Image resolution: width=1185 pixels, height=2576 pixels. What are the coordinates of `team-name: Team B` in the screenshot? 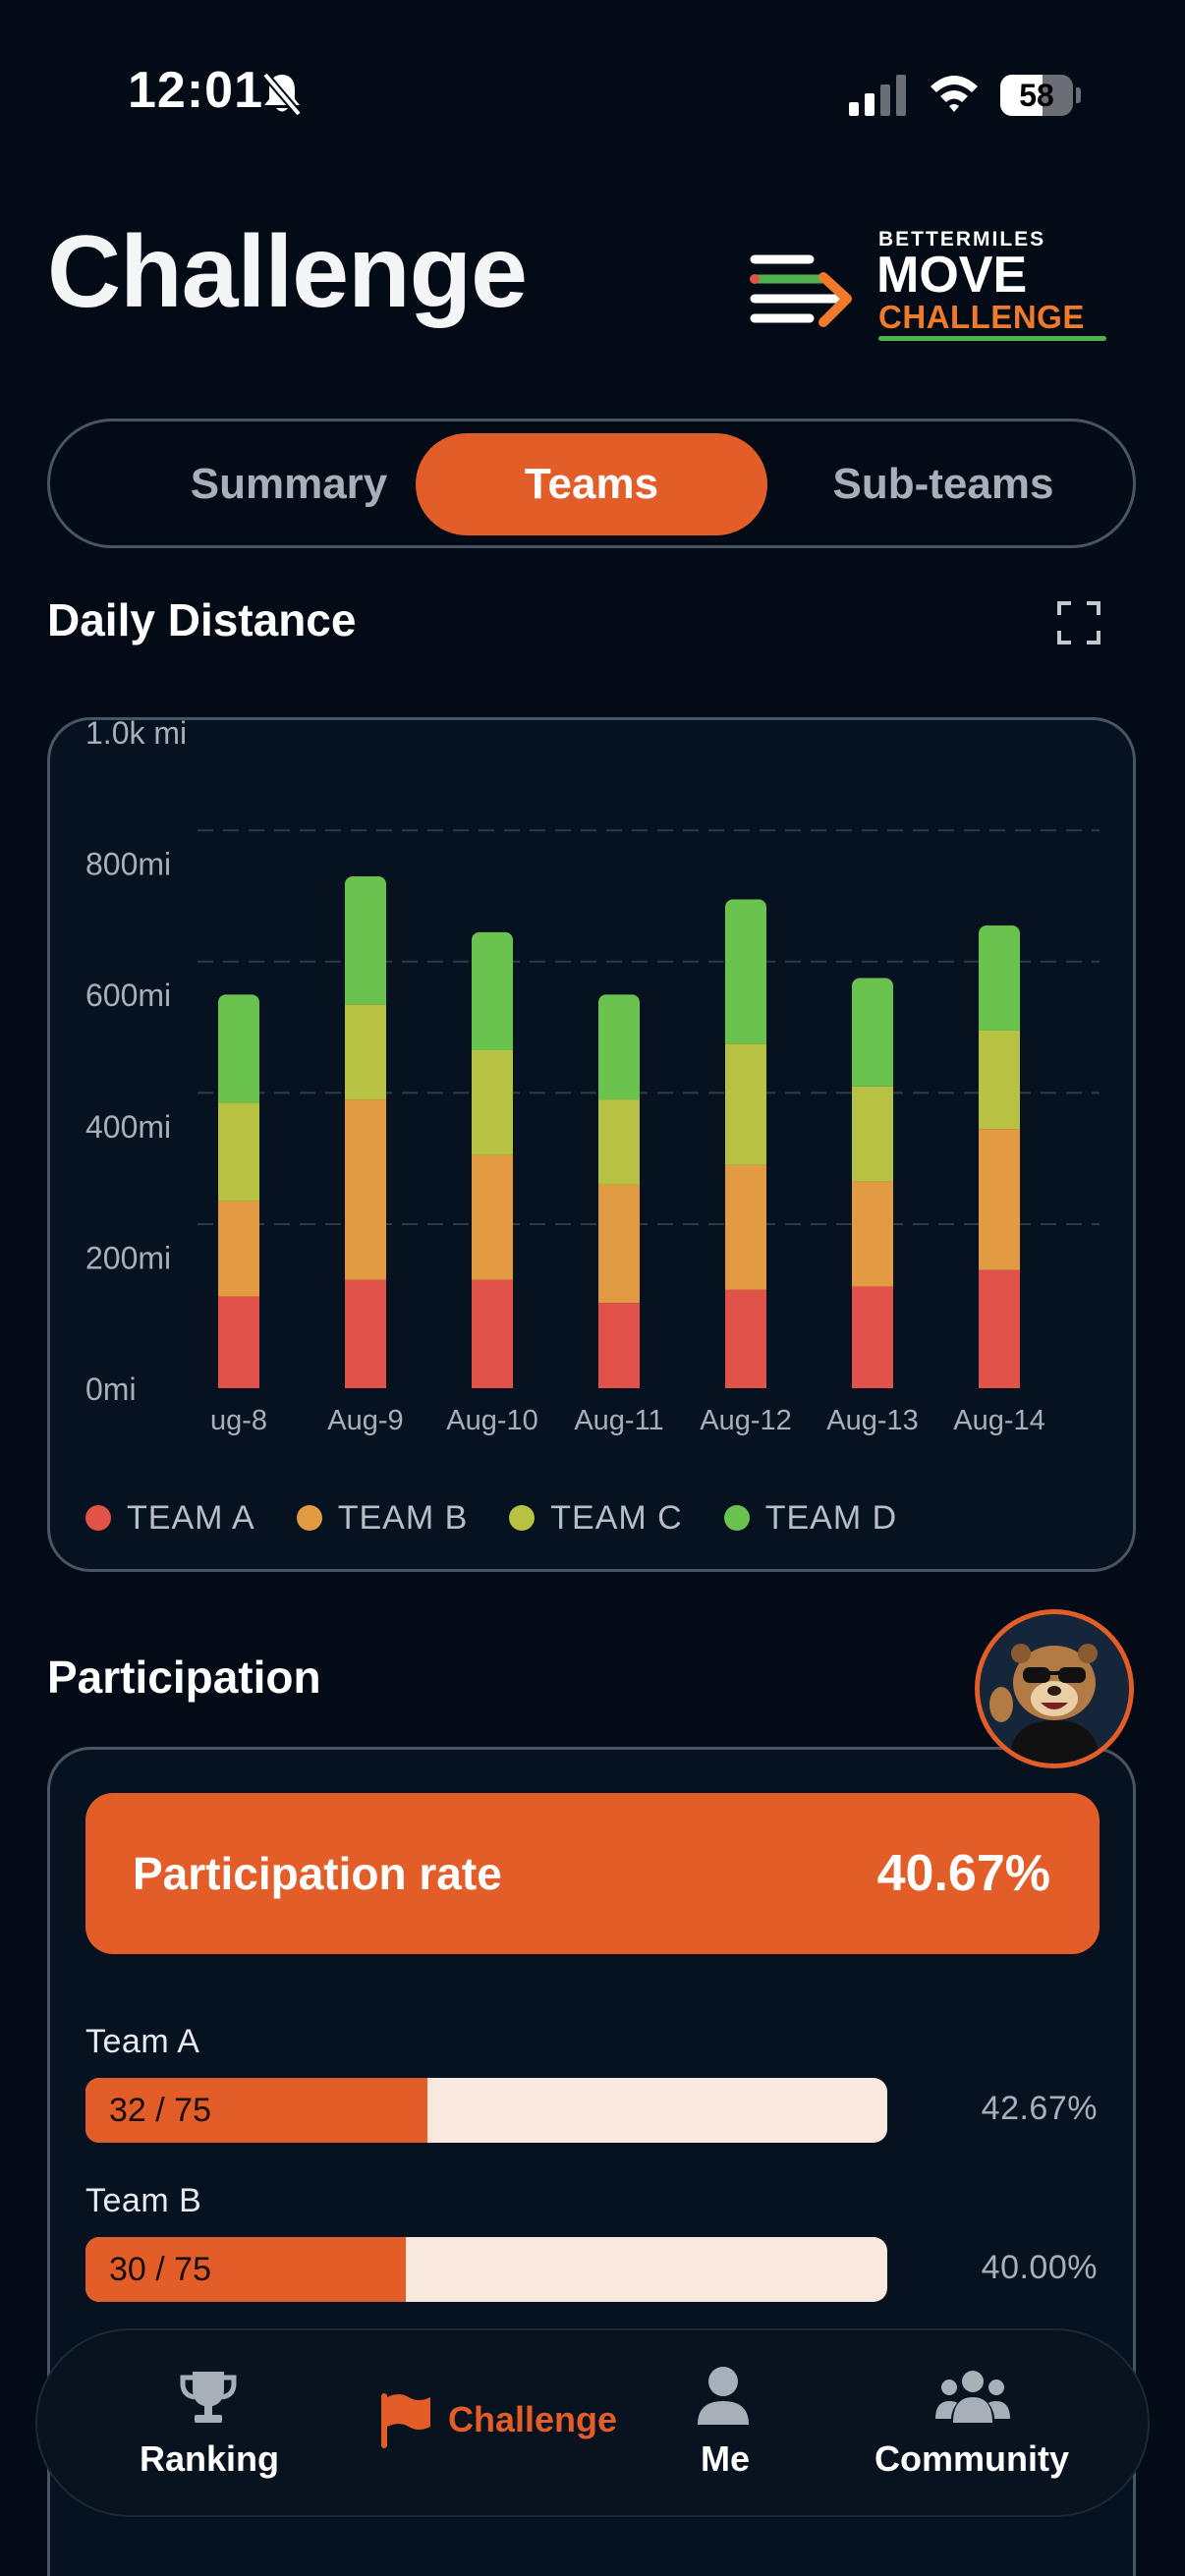 It's located at (144, 2200).